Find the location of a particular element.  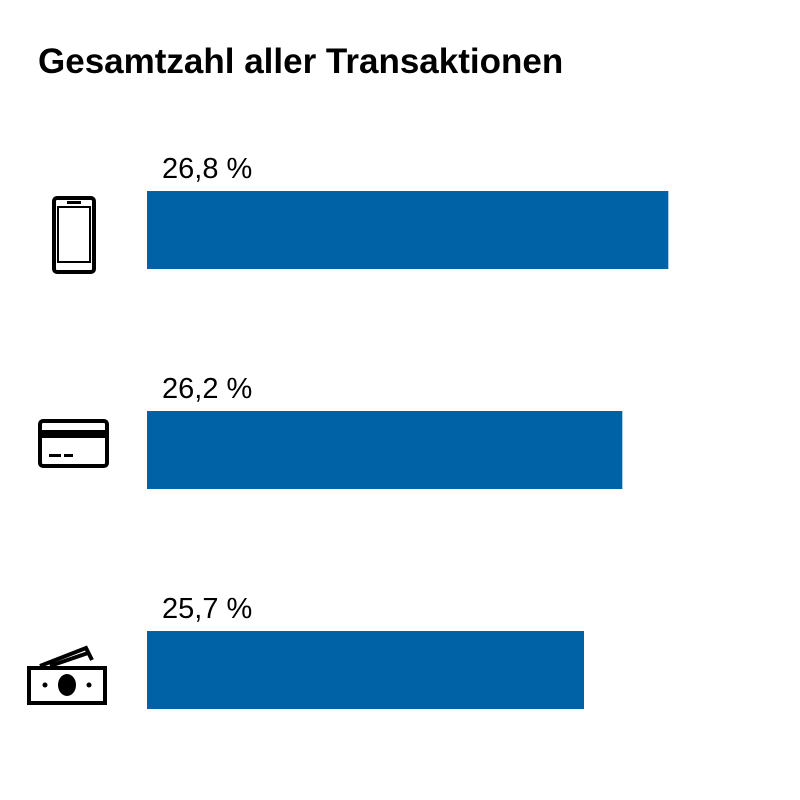

value-label: 26,8 % is located at coordinates (207, 169).